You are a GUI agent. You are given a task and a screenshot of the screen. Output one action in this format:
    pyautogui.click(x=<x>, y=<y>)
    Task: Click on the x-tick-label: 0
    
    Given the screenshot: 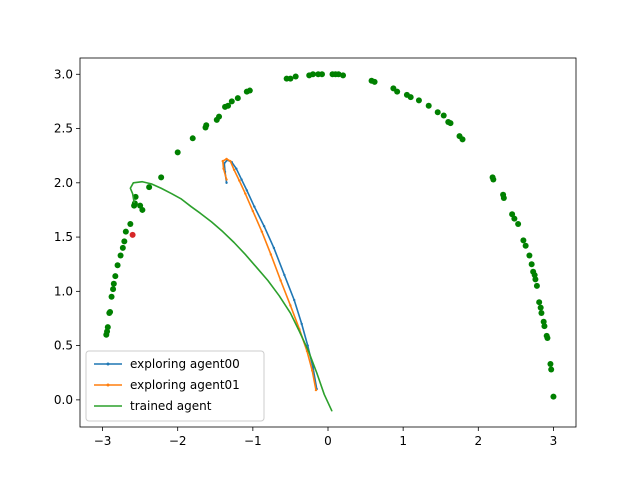 What is the action you would take?
    pyautogui.click(x=328, y=441)
    